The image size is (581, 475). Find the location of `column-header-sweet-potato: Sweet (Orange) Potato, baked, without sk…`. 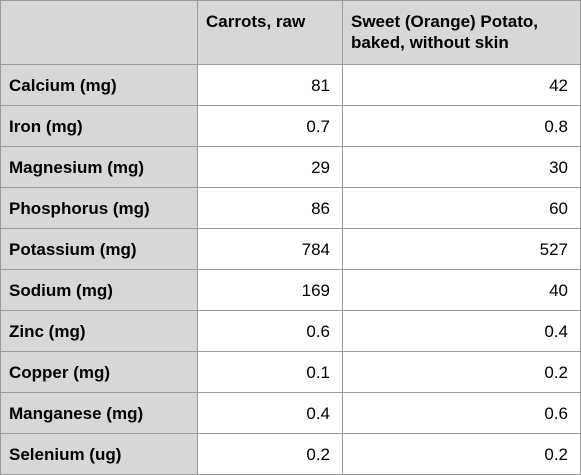

column-header-sweet-potato: Sweet (Orange) Potato, baked, without sk… is located at coordinates (461, 32).